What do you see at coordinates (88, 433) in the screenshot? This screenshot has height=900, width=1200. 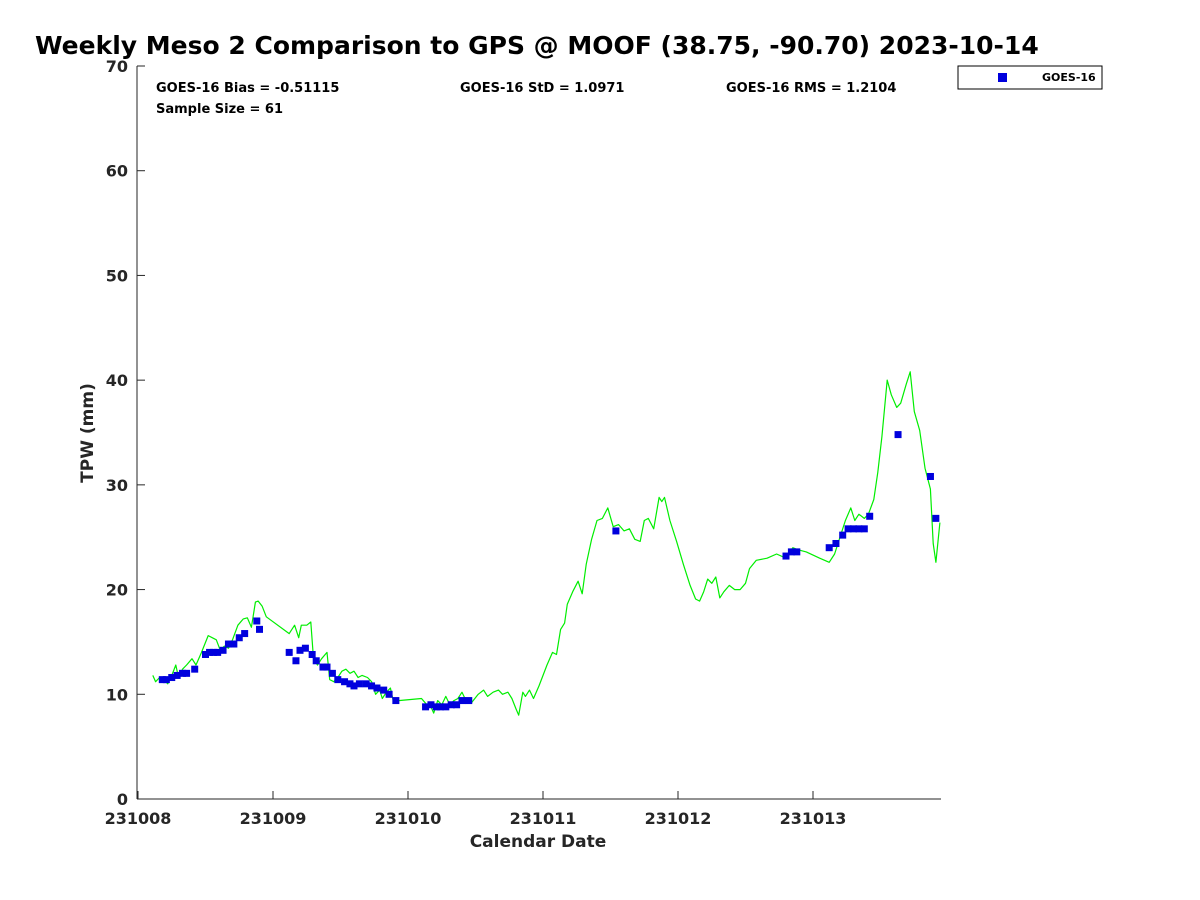 I see `y-axis-label: TPW (mm)` at bounding box center [88, 433].